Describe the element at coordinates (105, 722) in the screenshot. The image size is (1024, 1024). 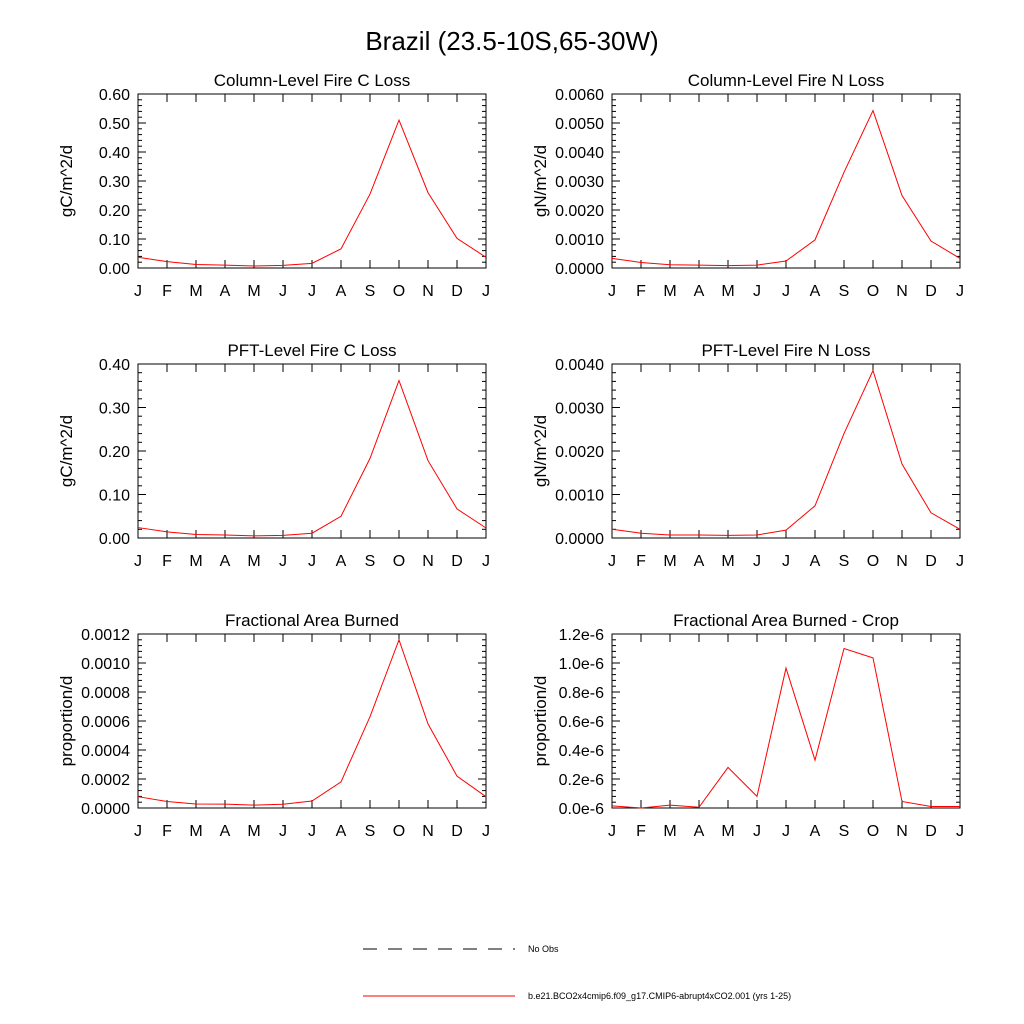
I see `chart-fractional-area-burned-ytick-label: 0.0006` at that location.